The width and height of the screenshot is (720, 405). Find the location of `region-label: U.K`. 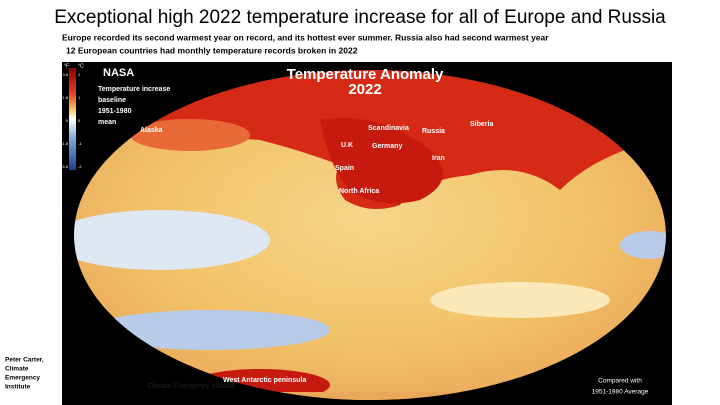

region-label: U.K is located at coordinates (347, 145).